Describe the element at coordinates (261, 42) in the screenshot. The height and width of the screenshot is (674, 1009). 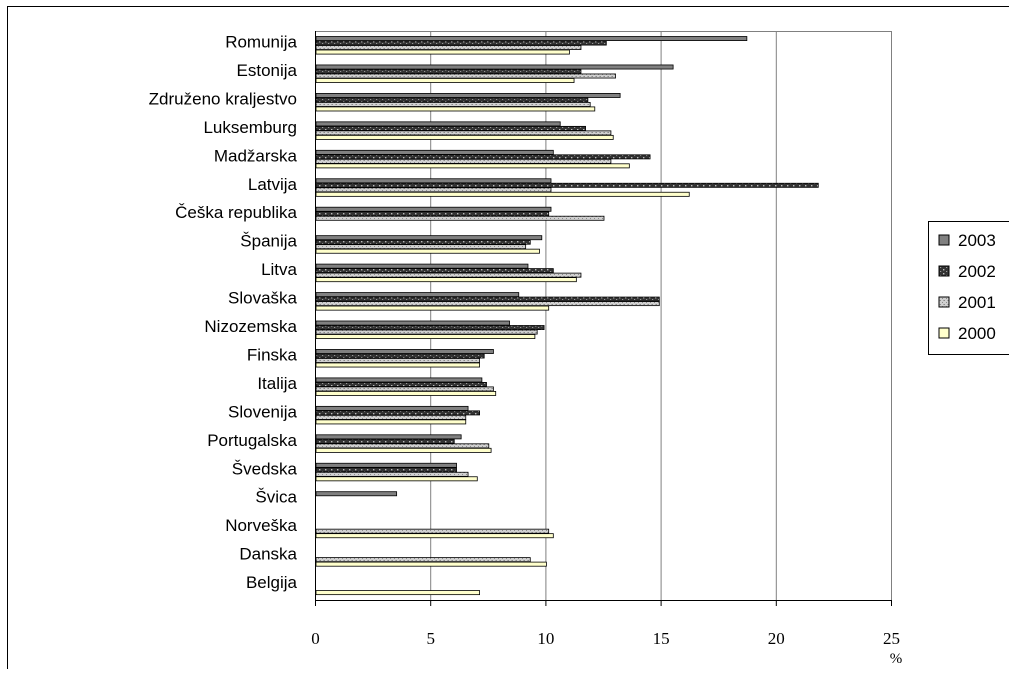
I see `category-label: Romunija` at that location.